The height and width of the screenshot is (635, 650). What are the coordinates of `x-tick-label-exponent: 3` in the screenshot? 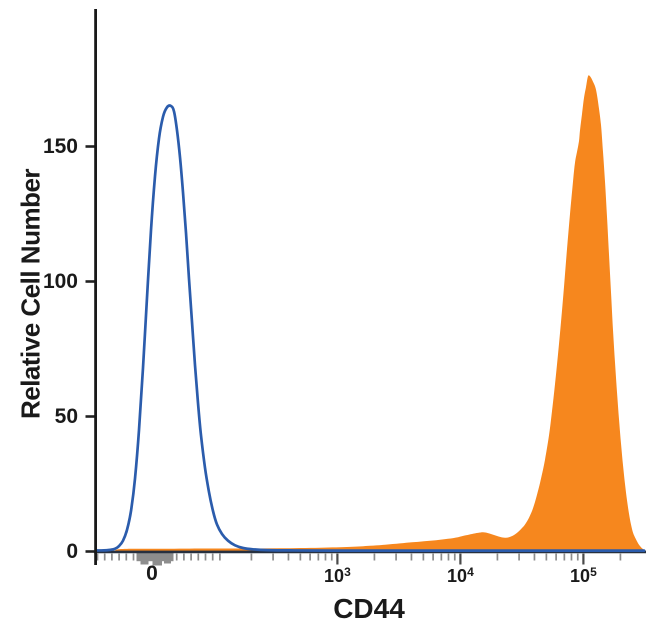 It's located at (347, 572).